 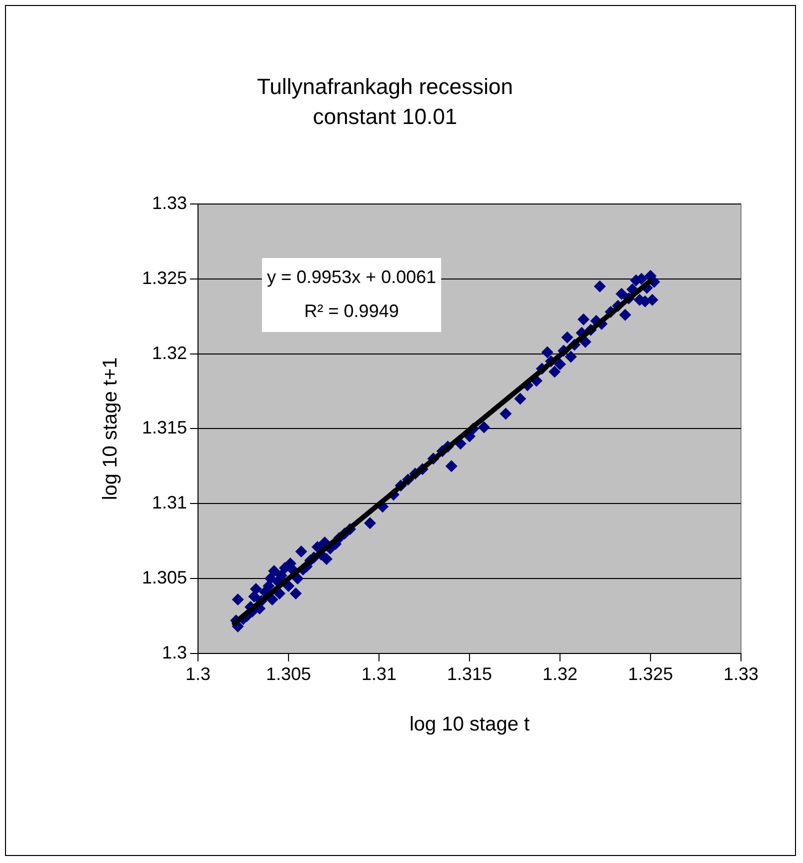 I want to click on x-tick-label: 1.3, so click(x=198, y=674).